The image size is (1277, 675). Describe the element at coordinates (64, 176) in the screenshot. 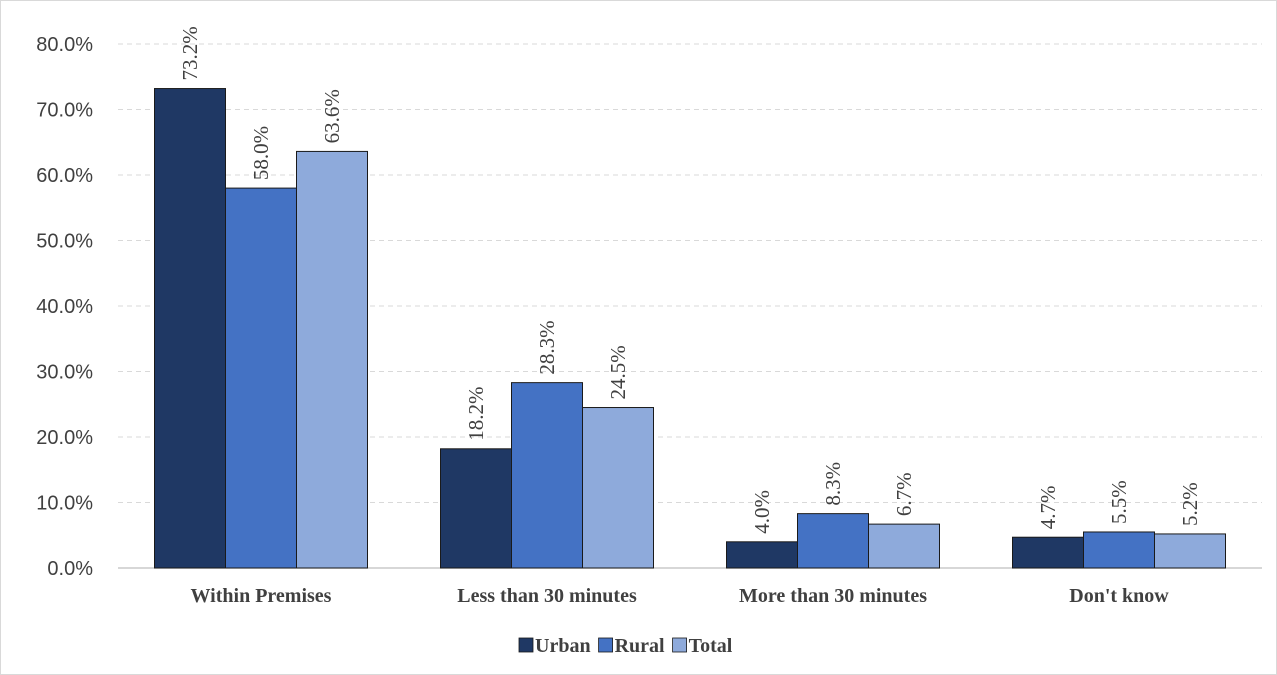

I see `y-tick-label: 60.0%` at that location.